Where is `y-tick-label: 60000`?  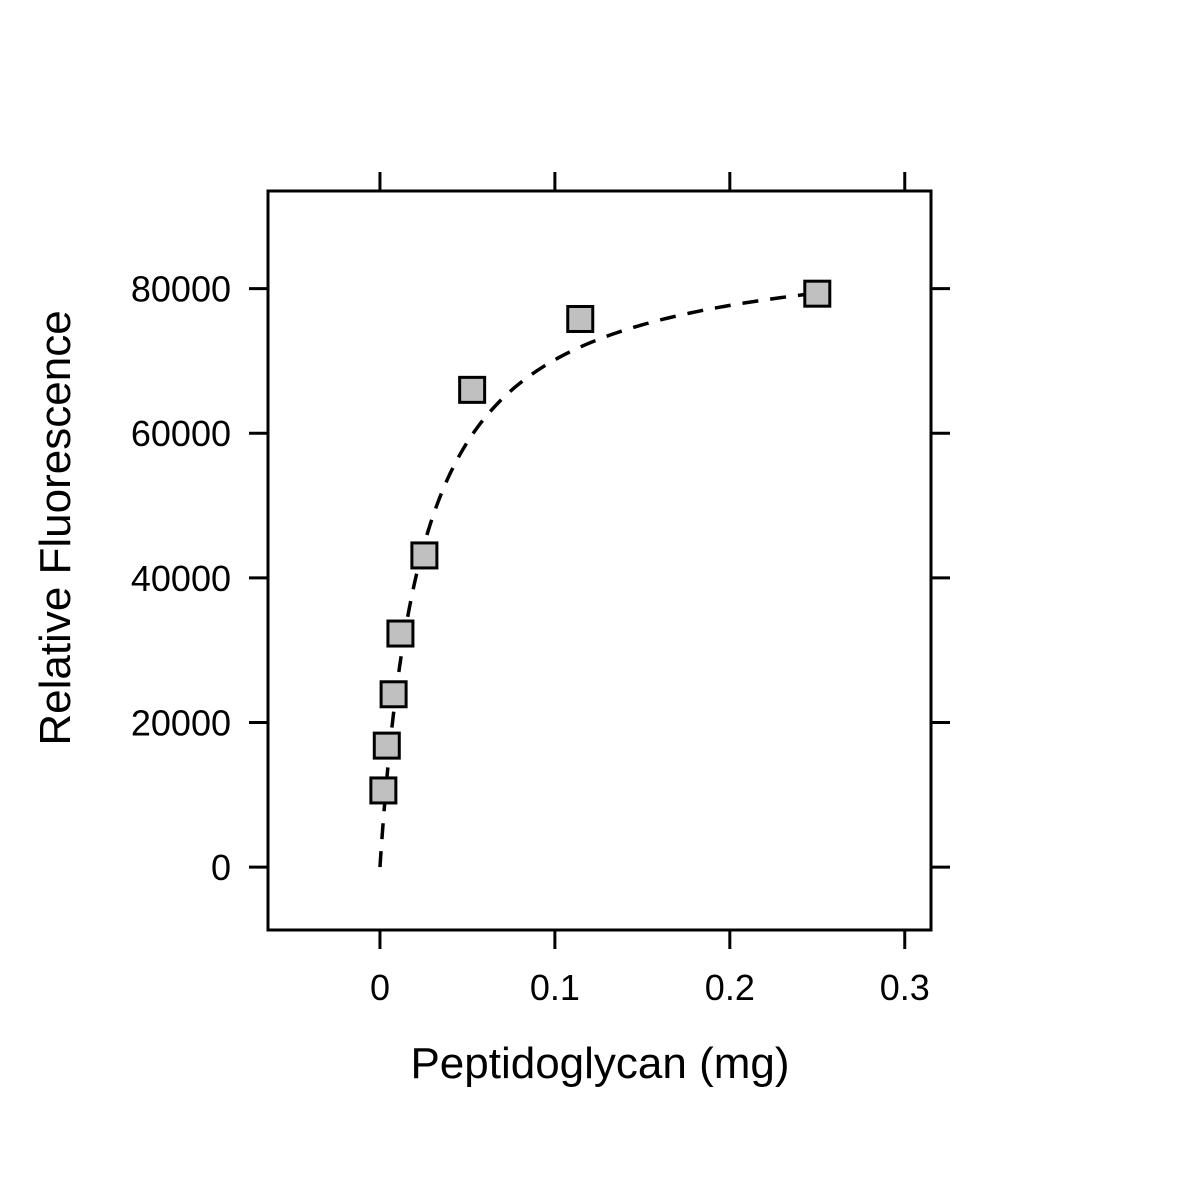
y-tick-label: 60000 is located at coordinates (181, 433).